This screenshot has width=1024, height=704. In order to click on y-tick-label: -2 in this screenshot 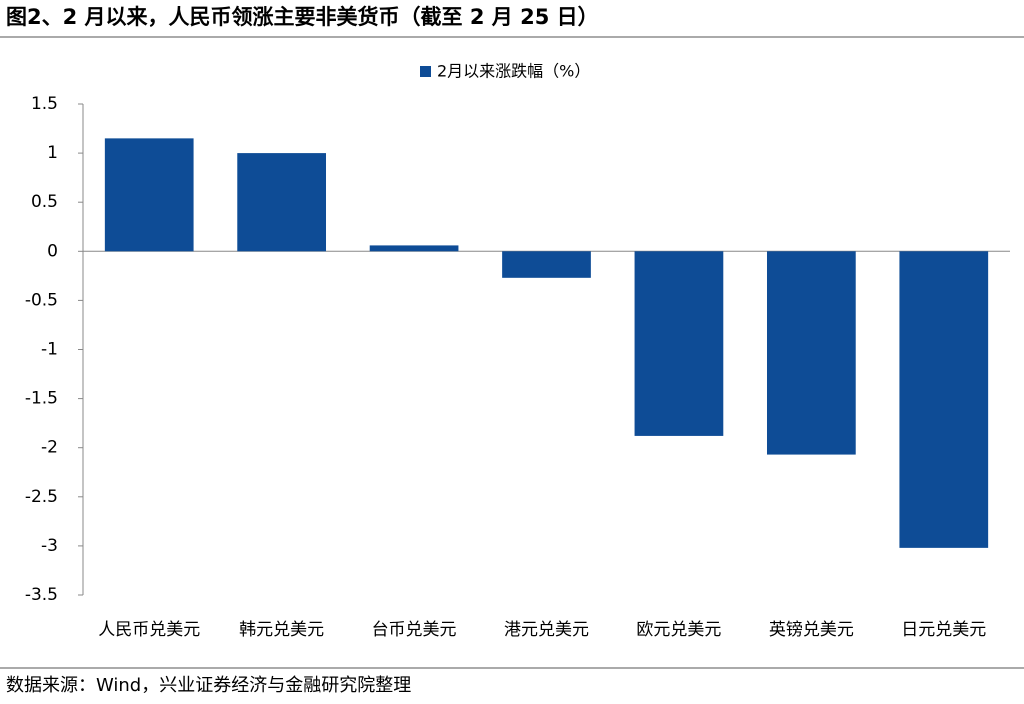, I will do `click(49, 448)`.